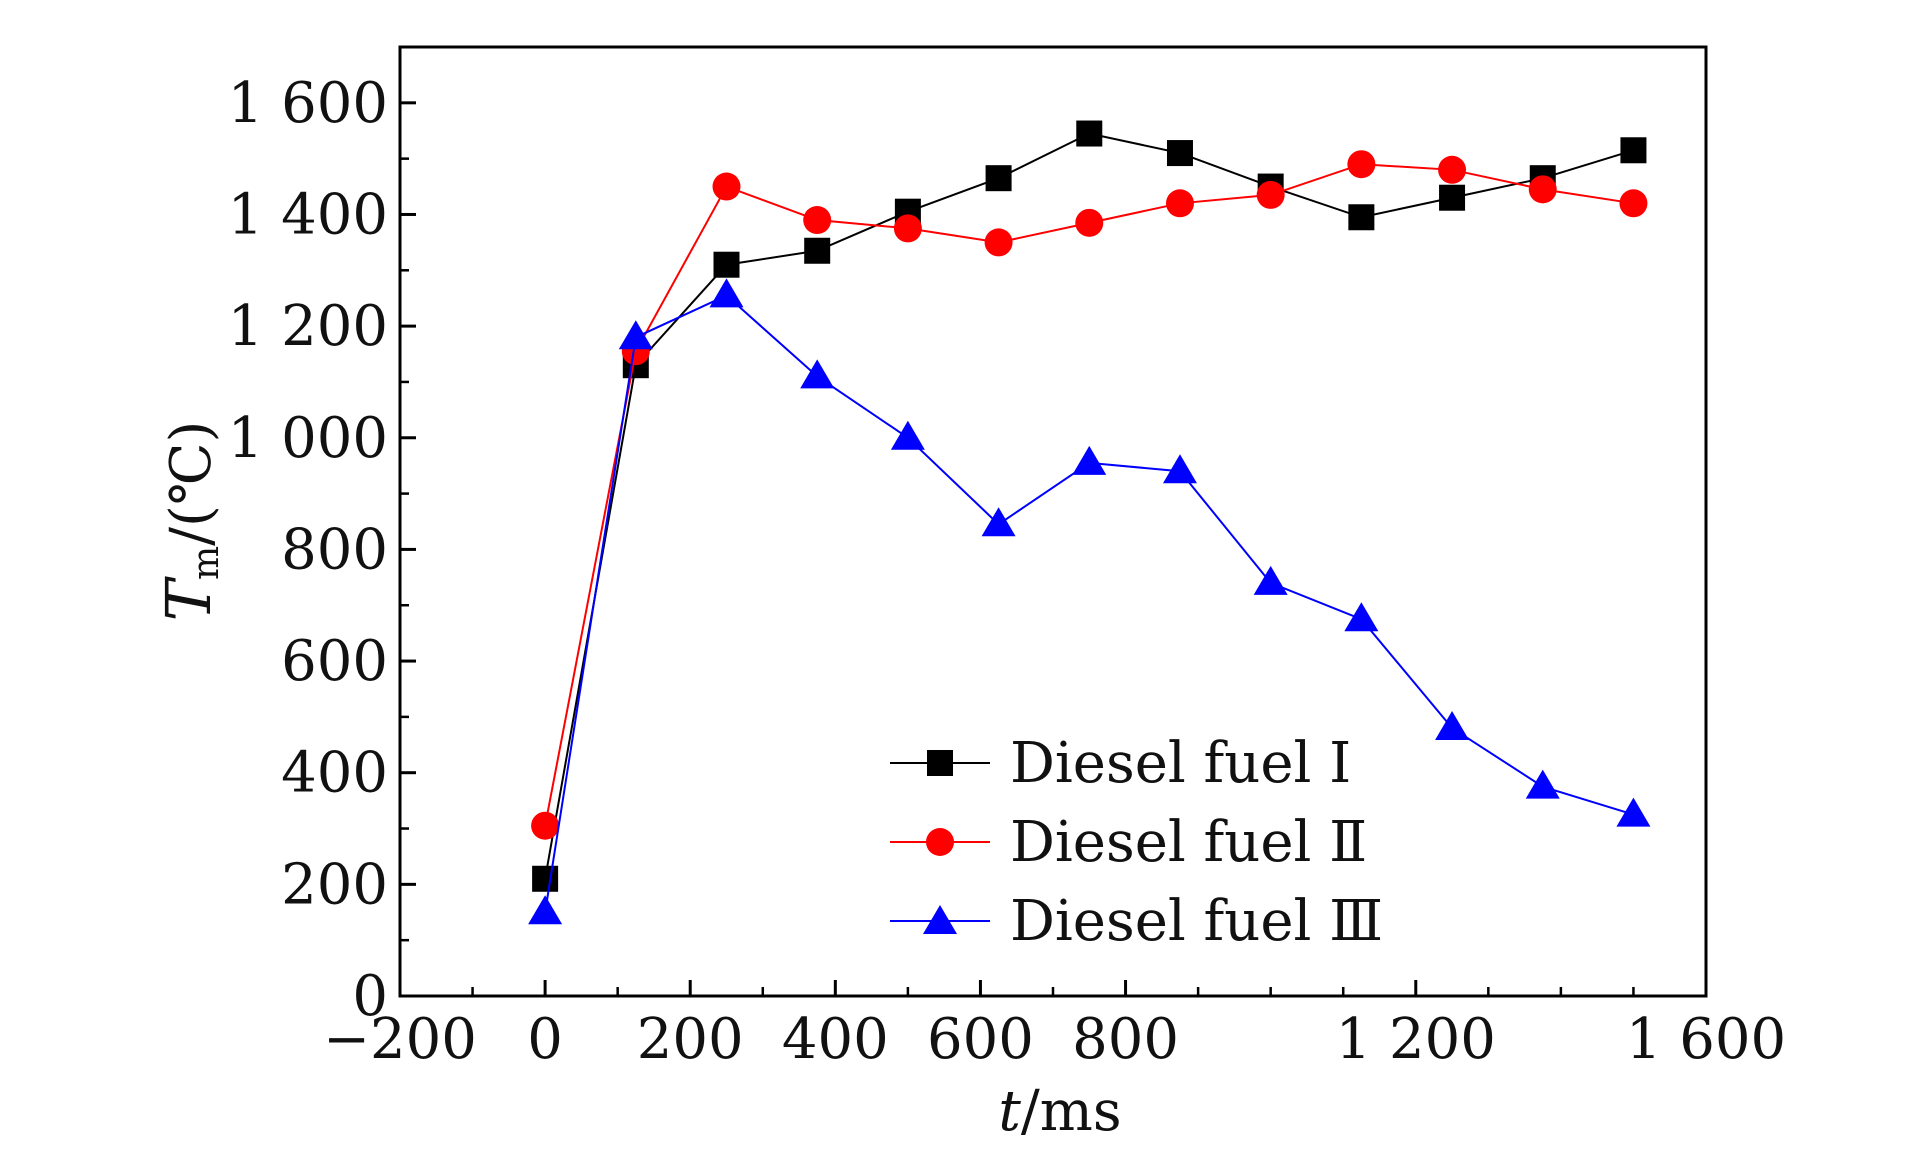 The image size is (1923, 1169). Describe the element at coordinates (1054, 1039) in the screenshot. I see `x-tick-labels: −200 0 200 400 600 800 1 200 1 600` at that location.